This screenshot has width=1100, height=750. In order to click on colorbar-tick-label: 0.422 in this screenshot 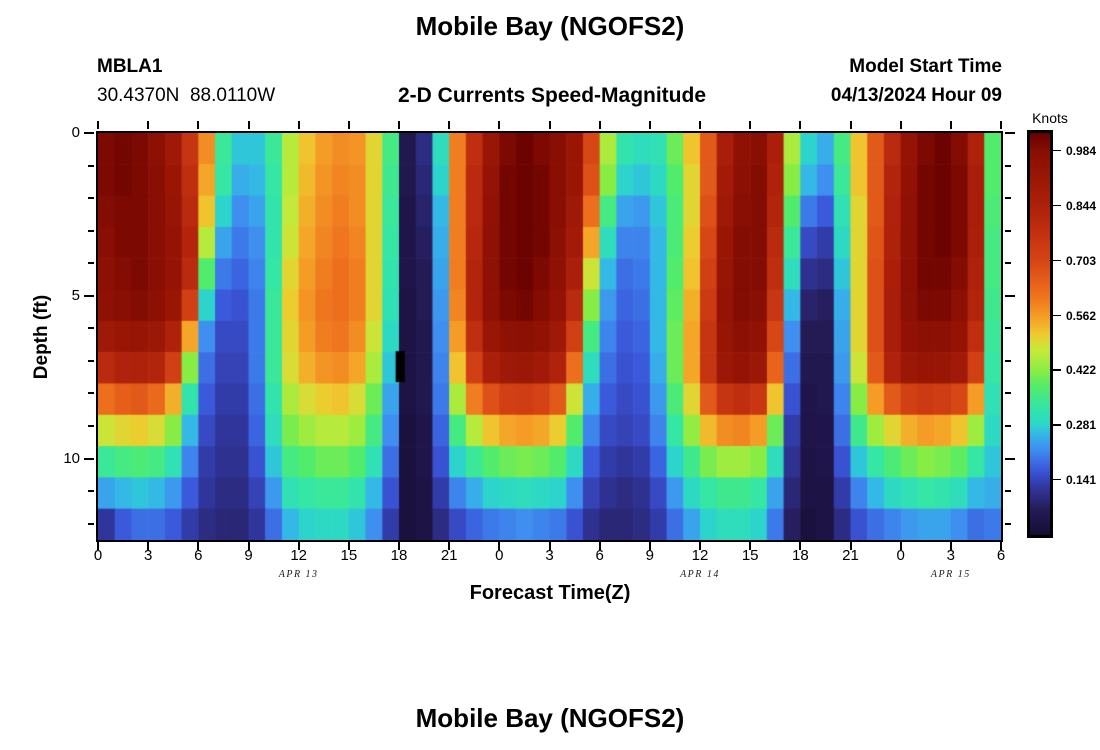, I will do `click(1081, 370)`.